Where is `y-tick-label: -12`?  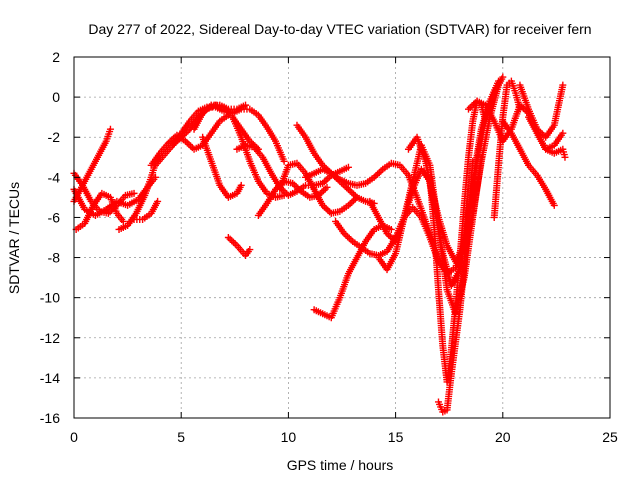
y-tick-label: -12 is located at coordinates (50, 338).